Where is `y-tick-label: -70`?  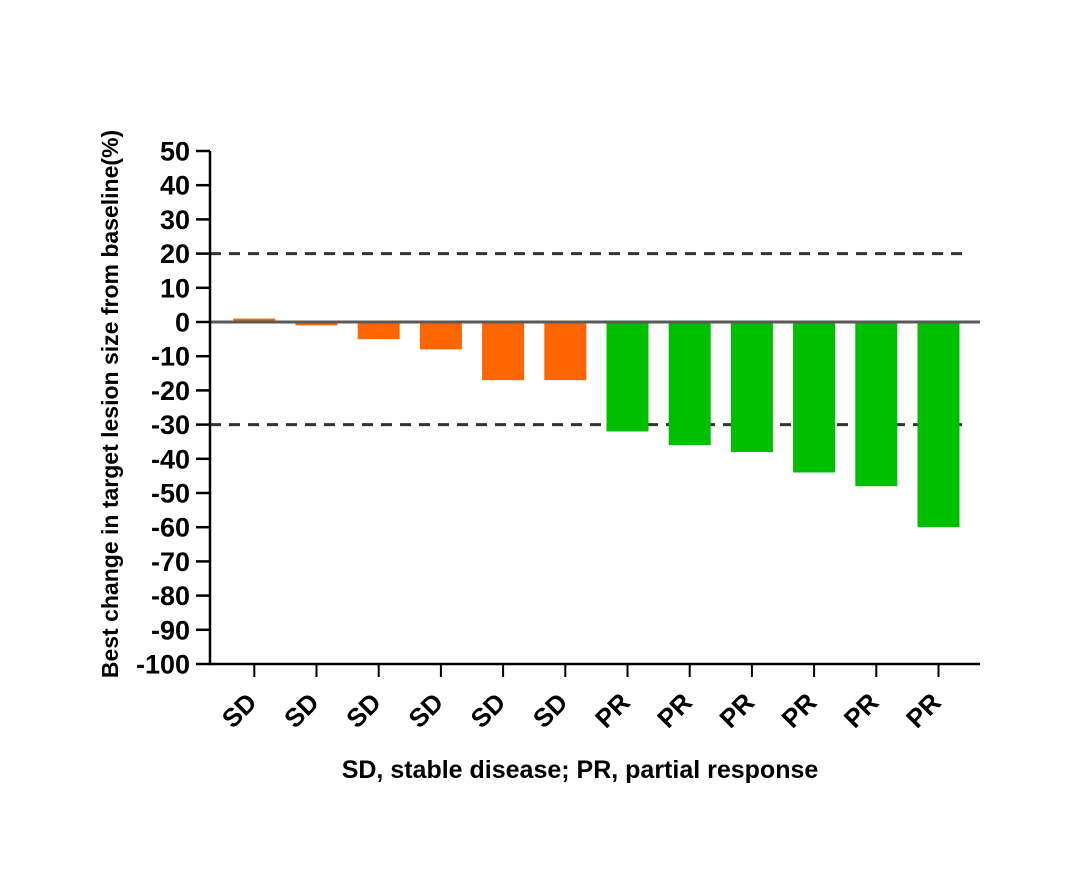
y-tick-label: -70 is located at coordinates (170, 562).